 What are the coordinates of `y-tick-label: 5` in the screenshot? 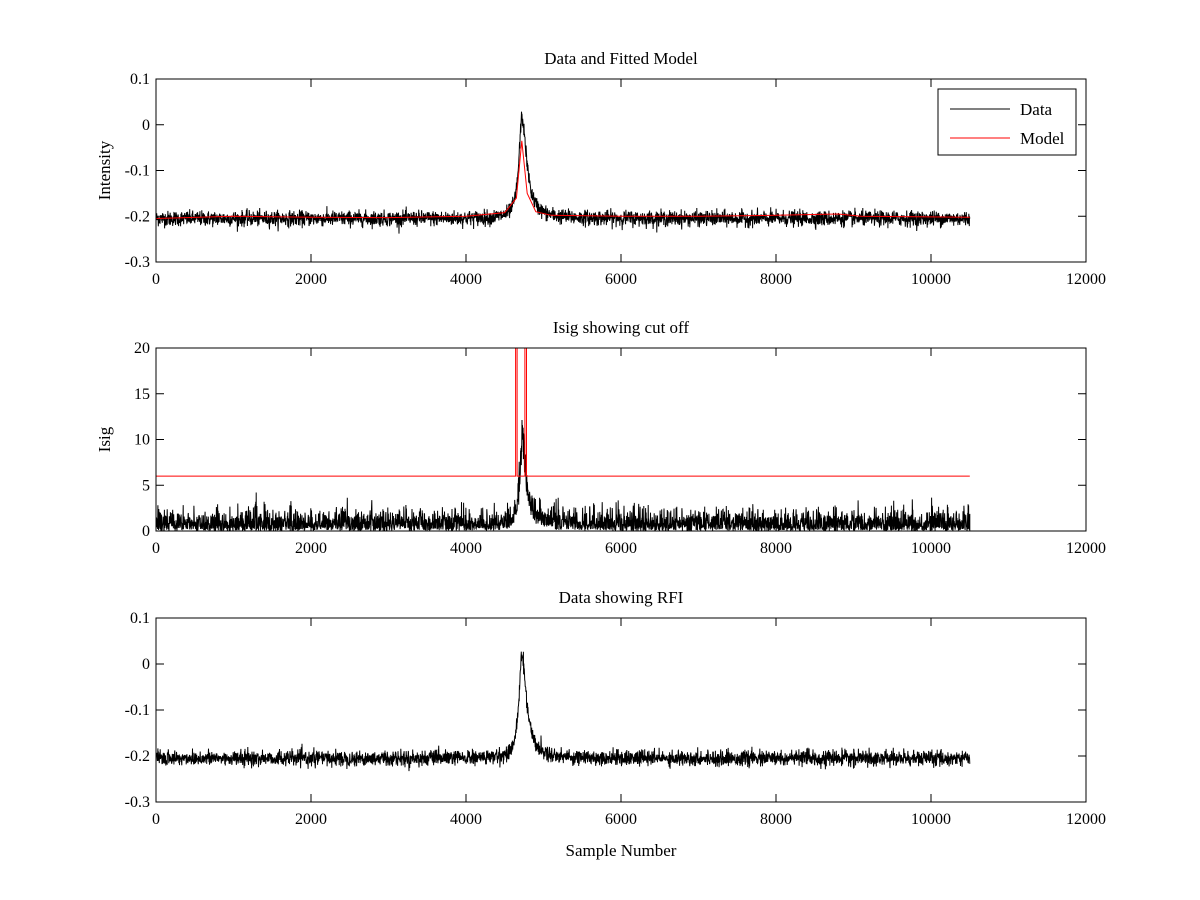 It's located at (146, 485).